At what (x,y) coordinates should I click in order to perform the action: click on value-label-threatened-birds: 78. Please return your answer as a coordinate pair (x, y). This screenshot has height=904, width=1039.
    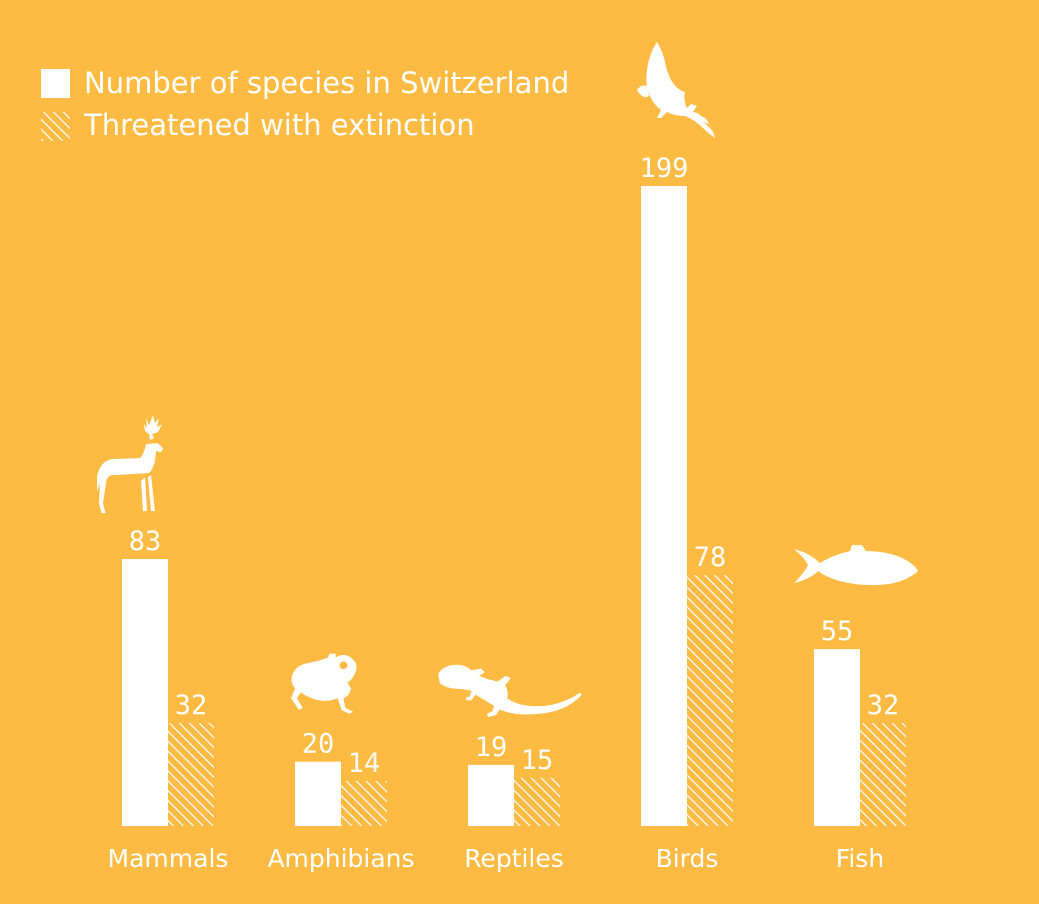
    Looking at the image, I should click on (710, 557).